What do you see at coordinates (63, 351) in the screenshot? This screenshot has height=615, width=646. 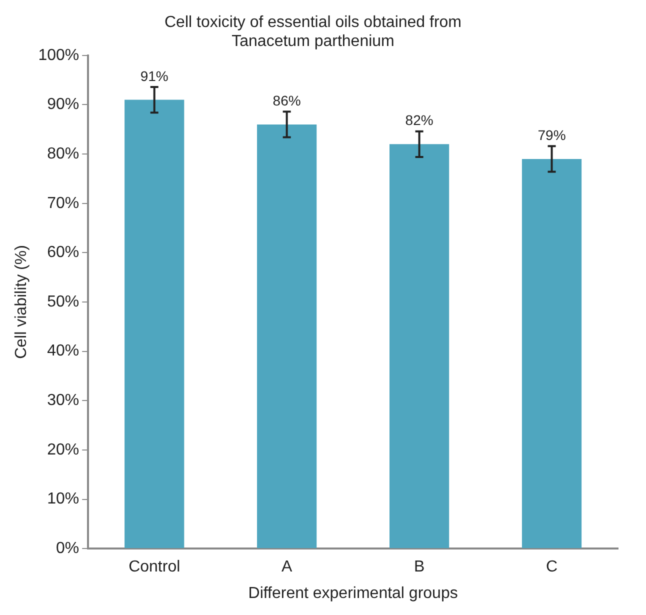 I see `y-tick-label: 40%` at bounding box center [63, 351].